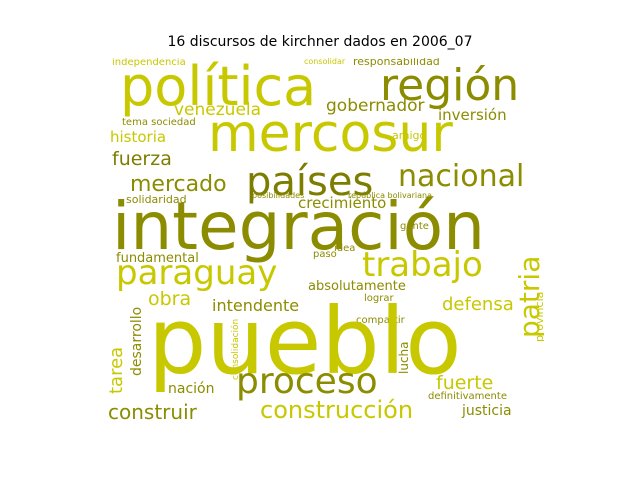 The width and height of the screenshot is (640, 480). I want to click on word-desarrollo: desarrollo, so click(137, 341).